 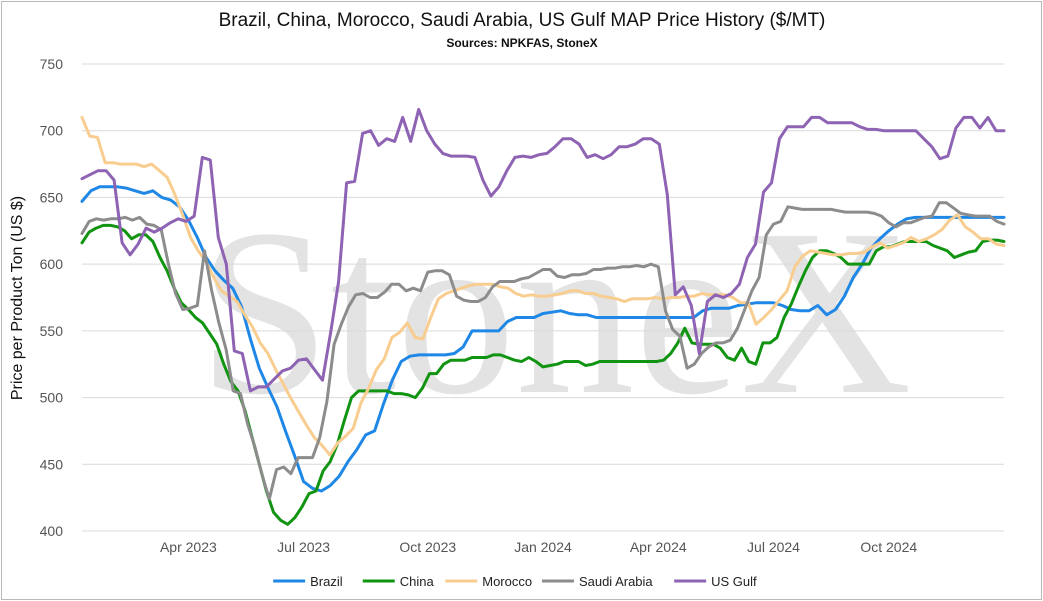 What do you see at coordinates (734, 581) in the screenshot?
I see `legend-label-us-gulf: US Gulf` at bounding box center [734, 581].